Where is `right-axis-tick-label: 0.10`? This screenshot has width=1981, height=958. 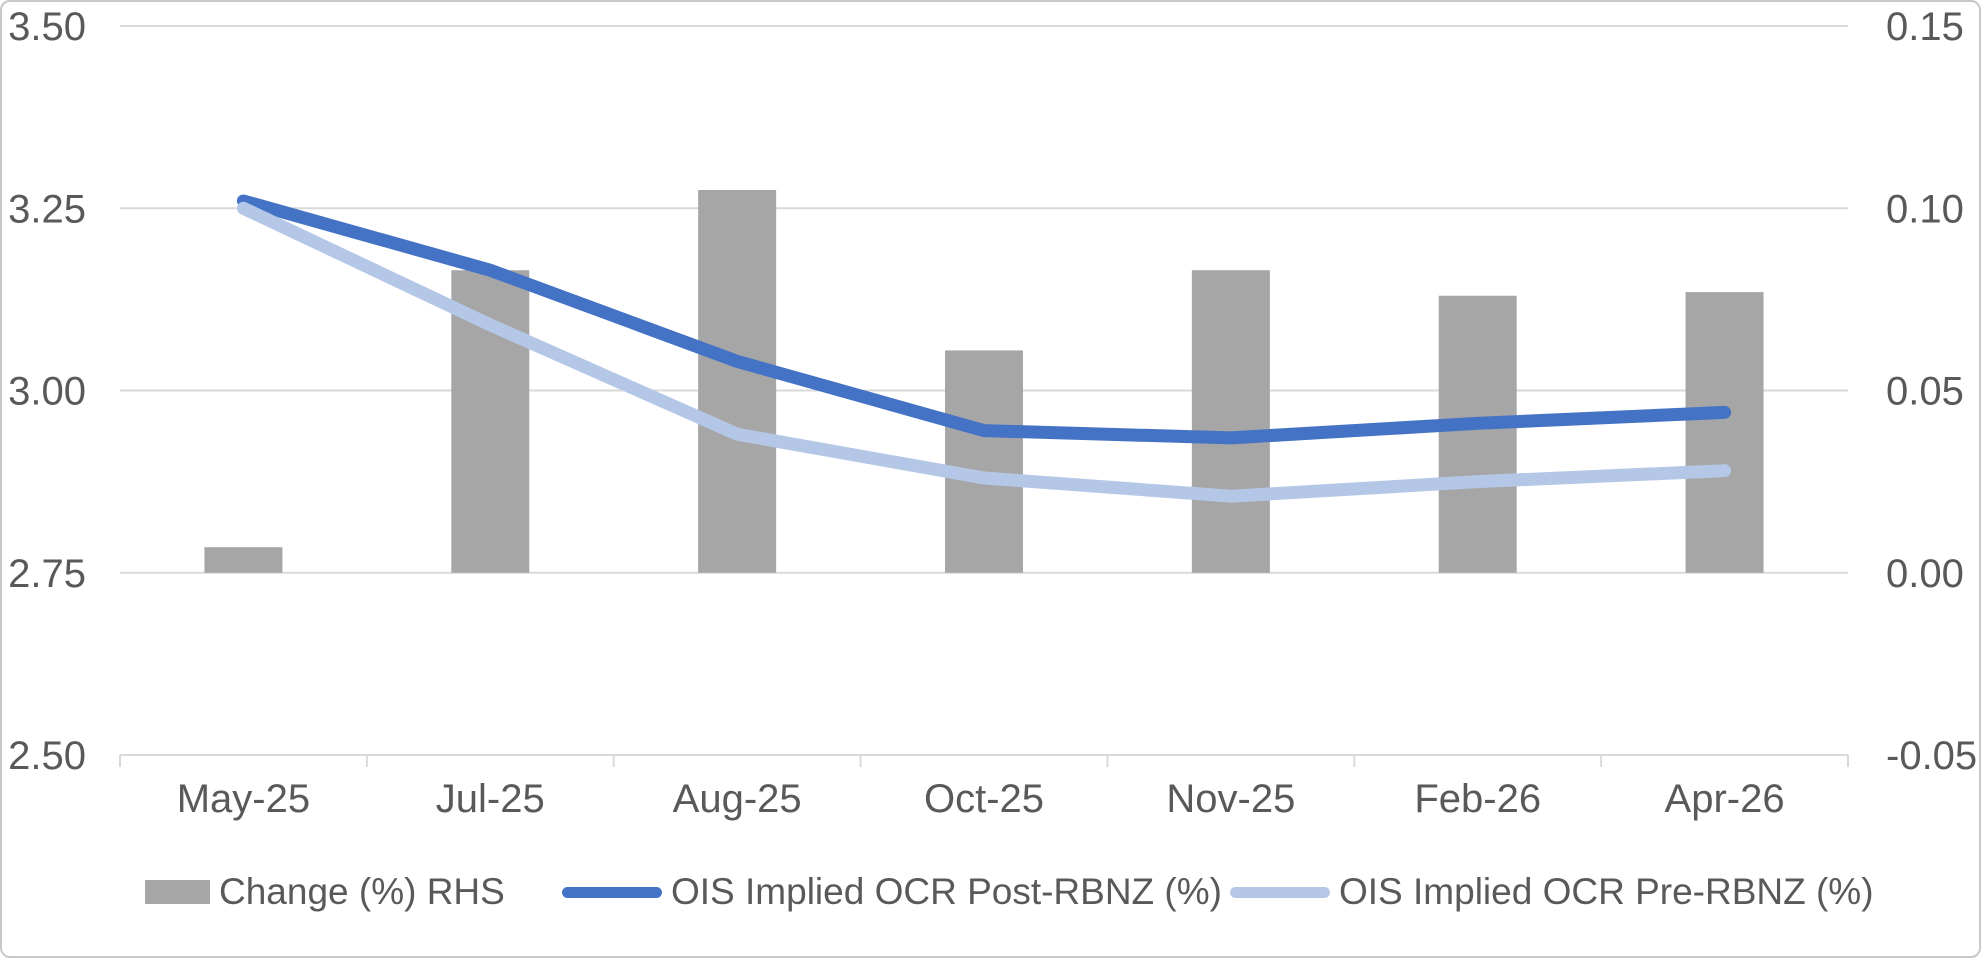 right-axis-tick-label: 0.10 is located at coordinates (1925, 209).